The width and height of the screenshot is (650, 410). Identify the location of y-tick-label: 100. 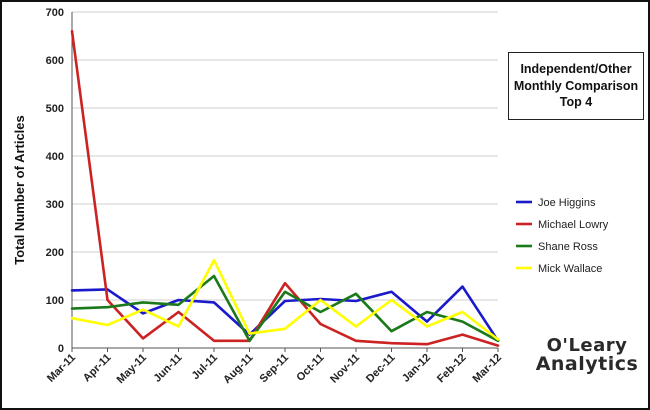
(55, 301).